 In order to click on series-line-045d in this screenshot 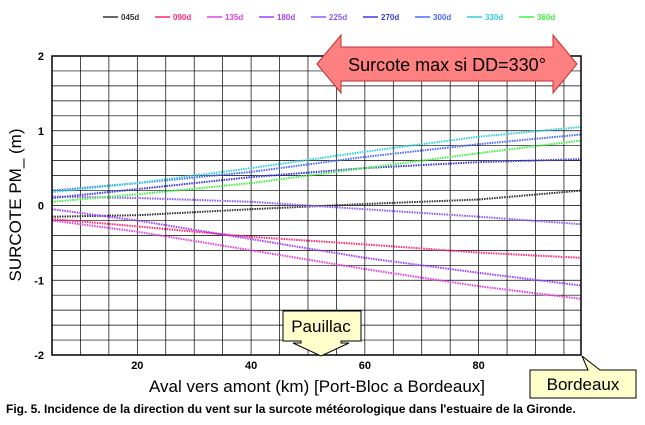, I will do `click(316, 203)`.